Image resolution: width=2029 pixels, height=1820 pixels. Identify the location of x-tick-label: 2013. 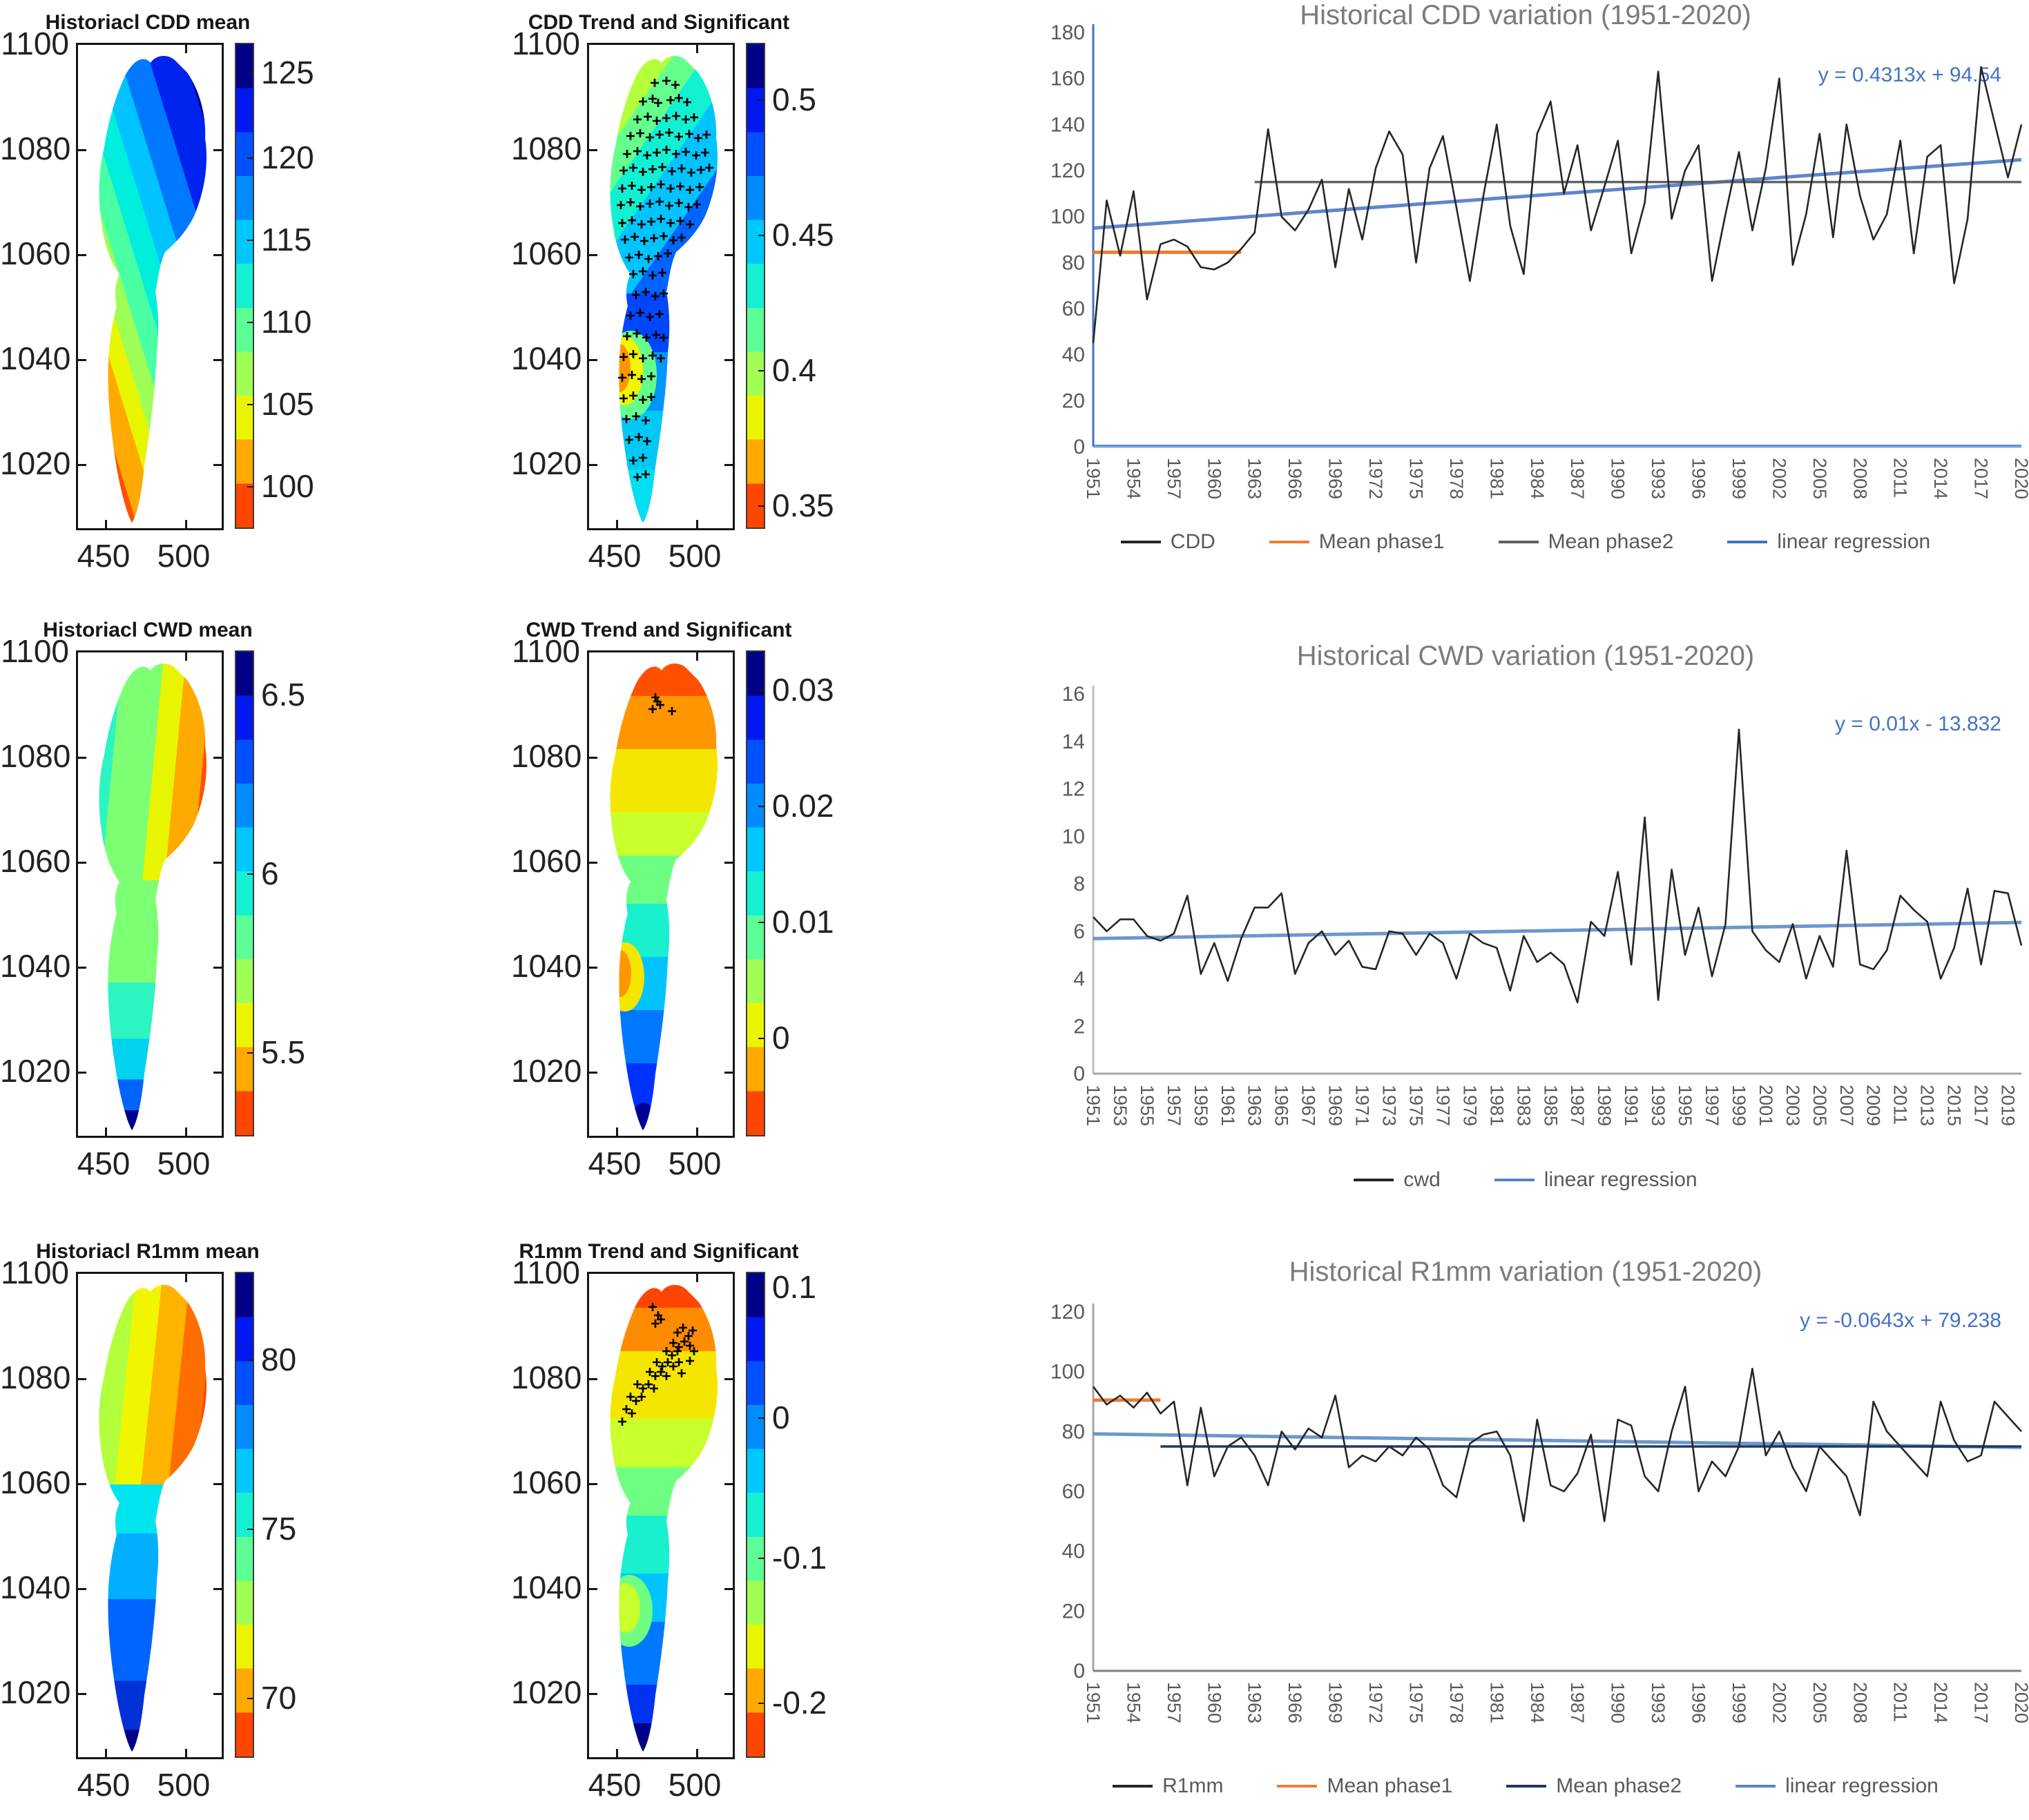
(1927, 1105).